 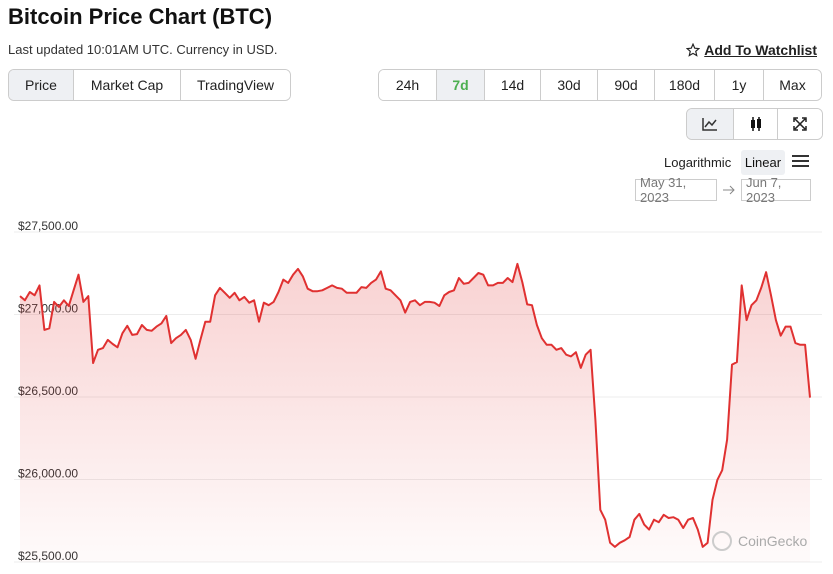 I want to click on range-button: 90d, so click(x=625, y=85).